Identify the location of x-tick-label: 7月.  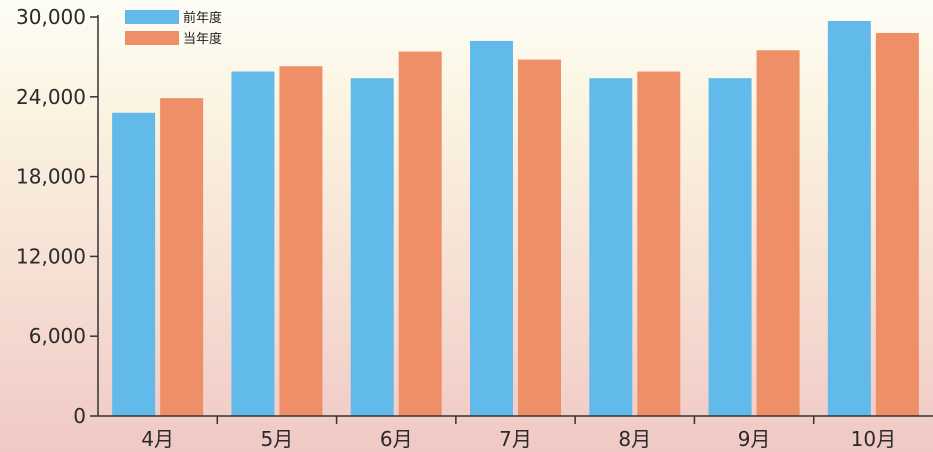
(515, 439).